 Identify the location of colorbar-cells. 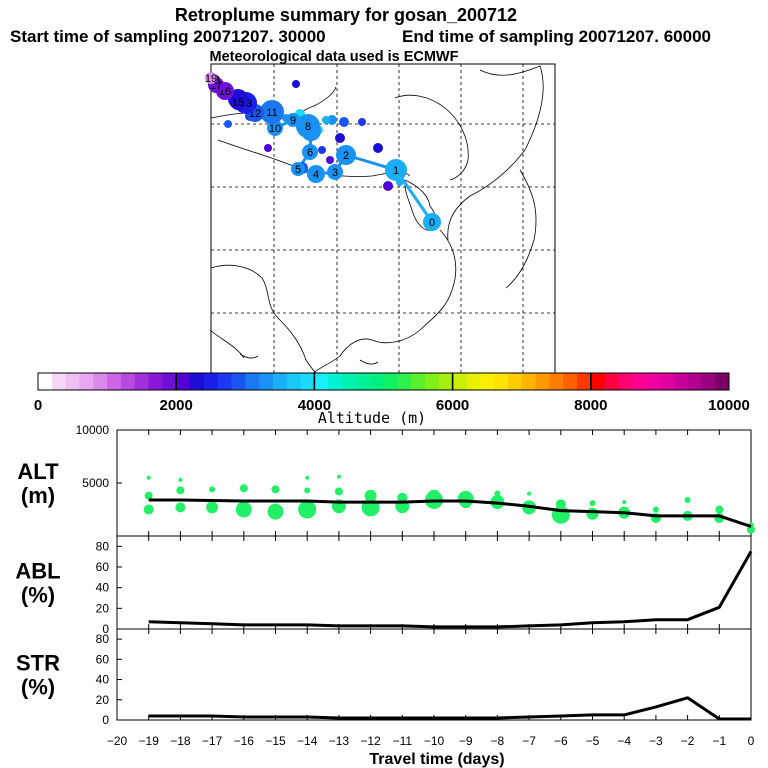
(384, 381).